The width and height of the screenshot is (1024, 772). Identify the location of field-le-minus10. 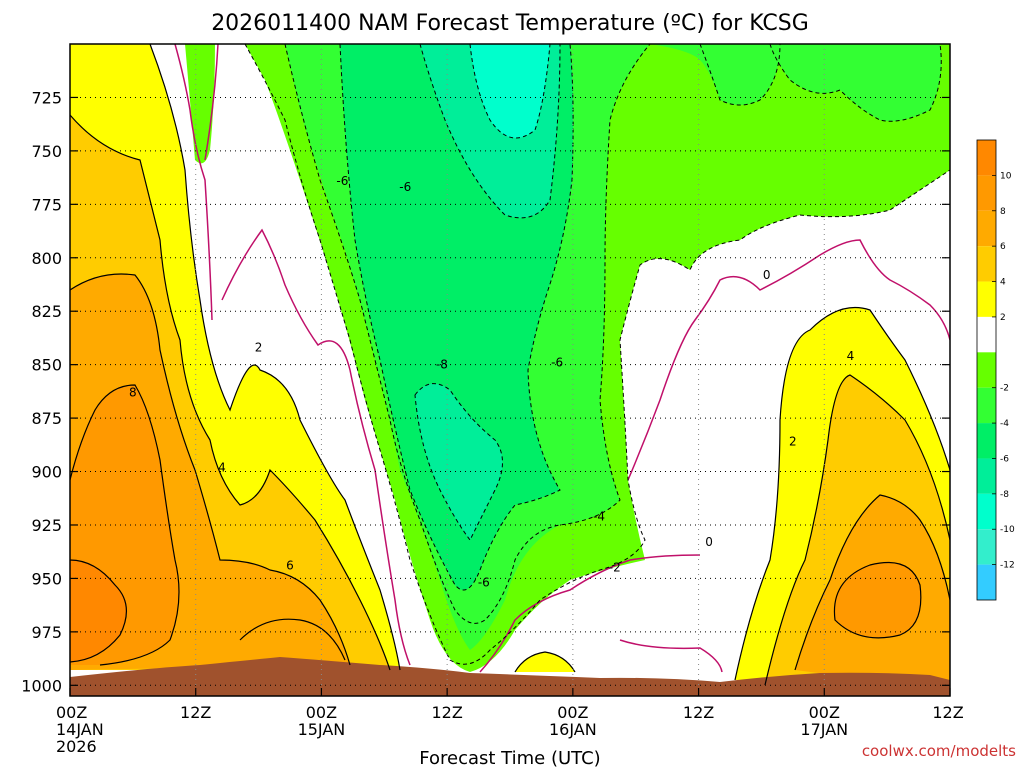
(510, 91).